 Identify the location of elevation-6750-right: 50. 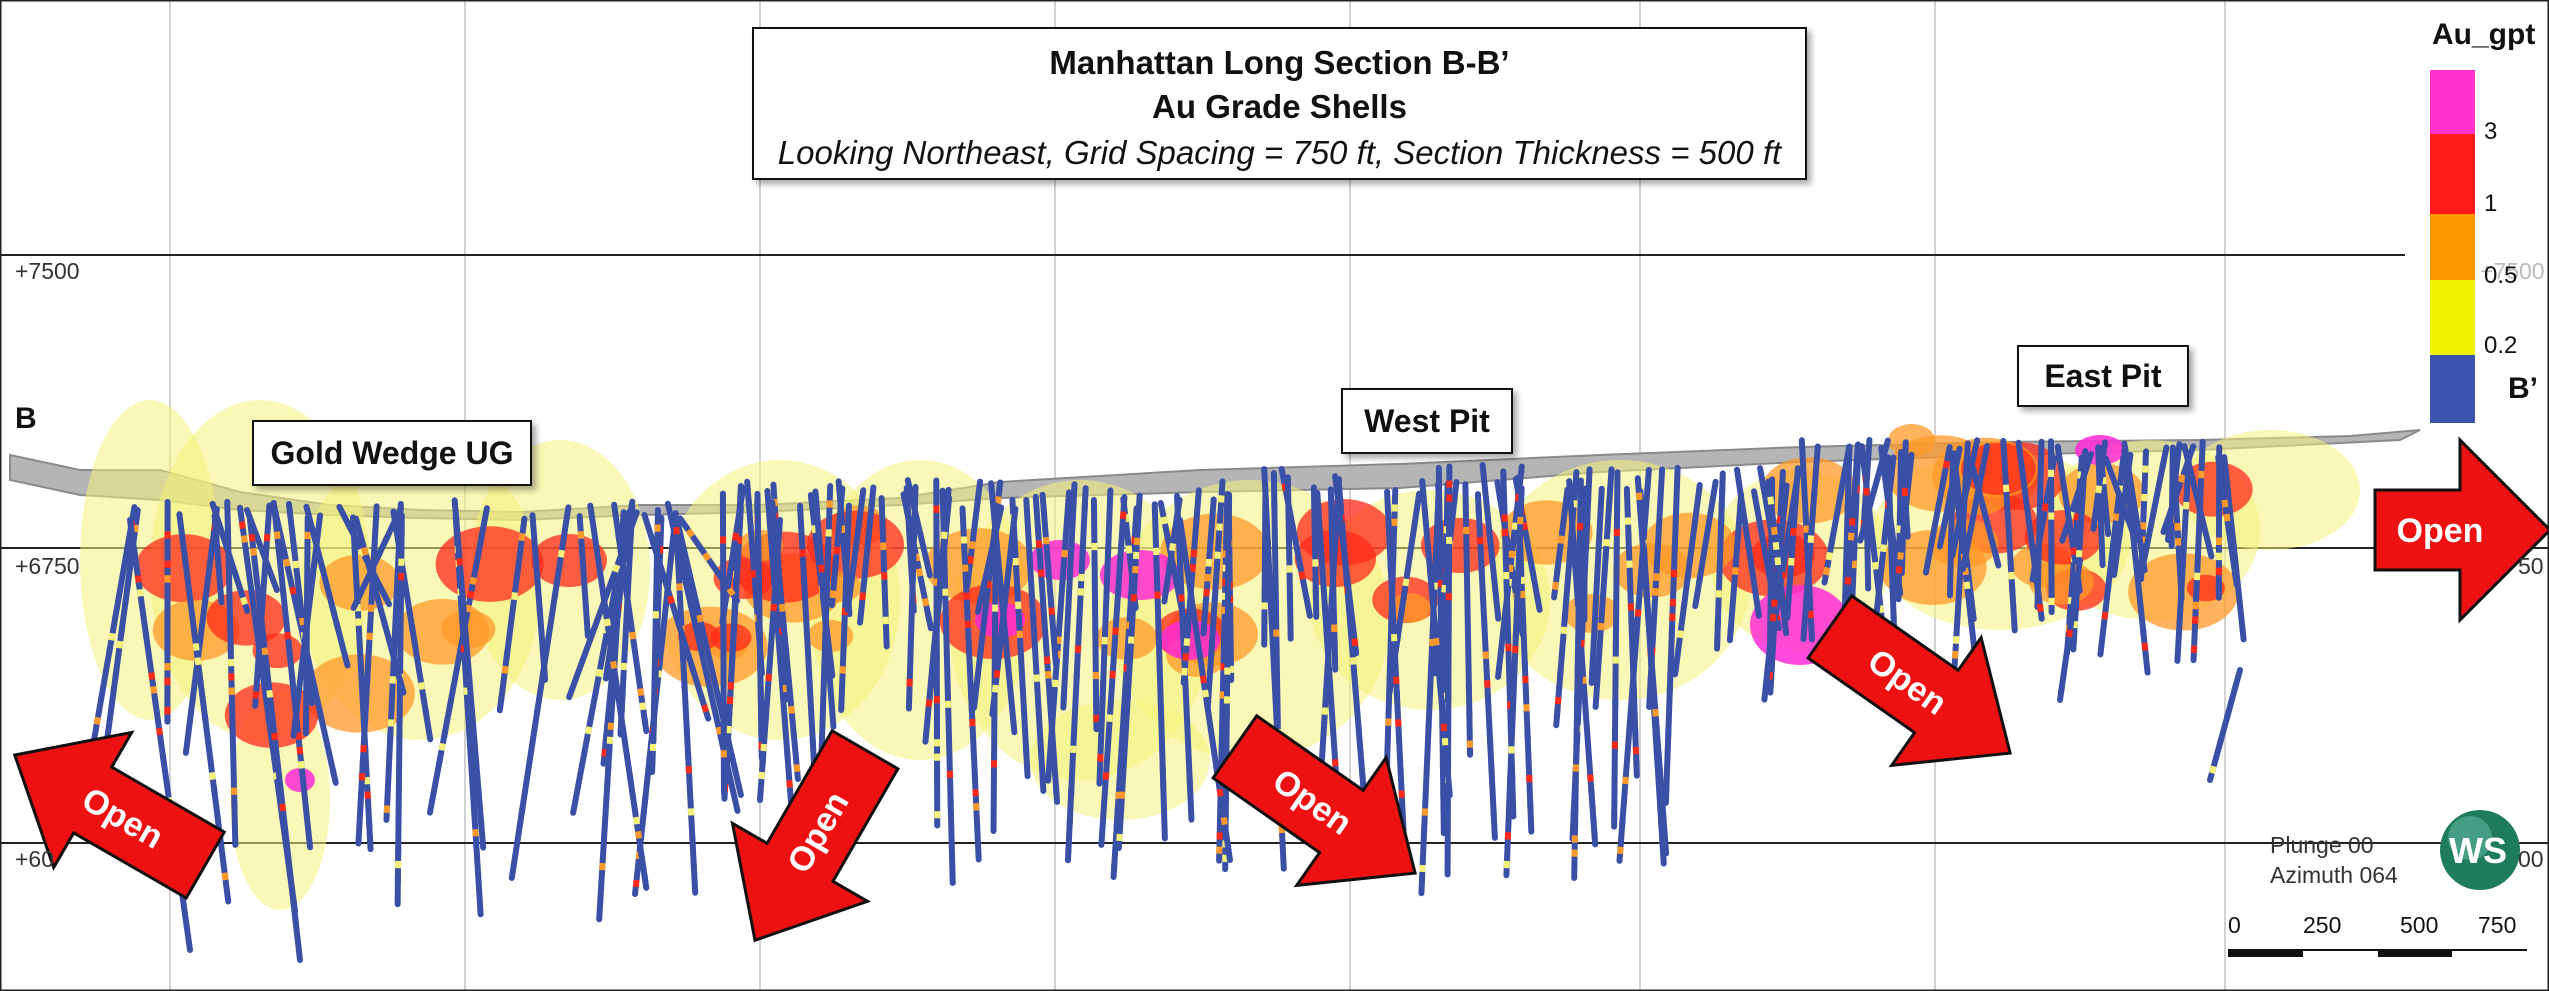
(2531, 566).